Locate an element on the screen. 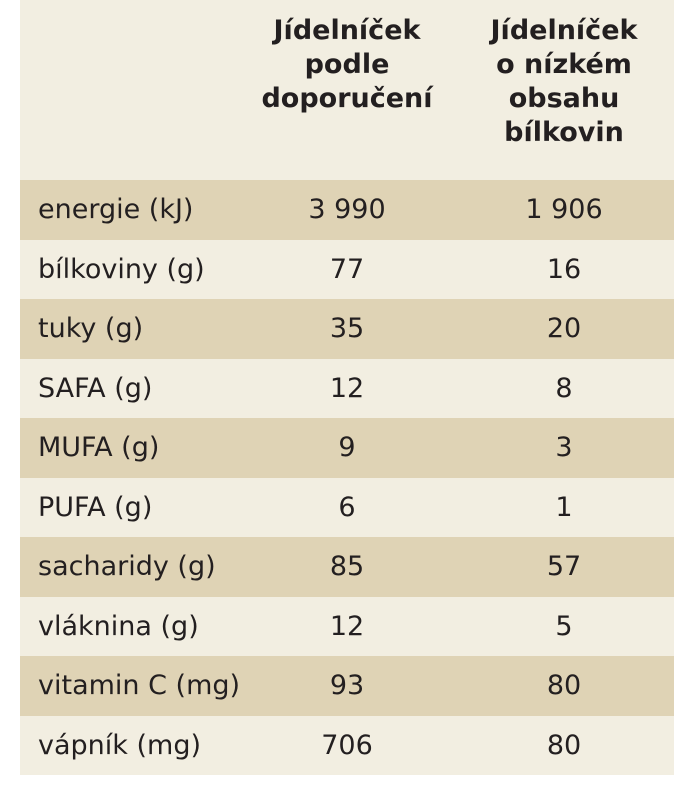 The width and height of the screenshot is (693, 800). table-row: MUFA (g) 9 3 is located at coordinates (347, 448).